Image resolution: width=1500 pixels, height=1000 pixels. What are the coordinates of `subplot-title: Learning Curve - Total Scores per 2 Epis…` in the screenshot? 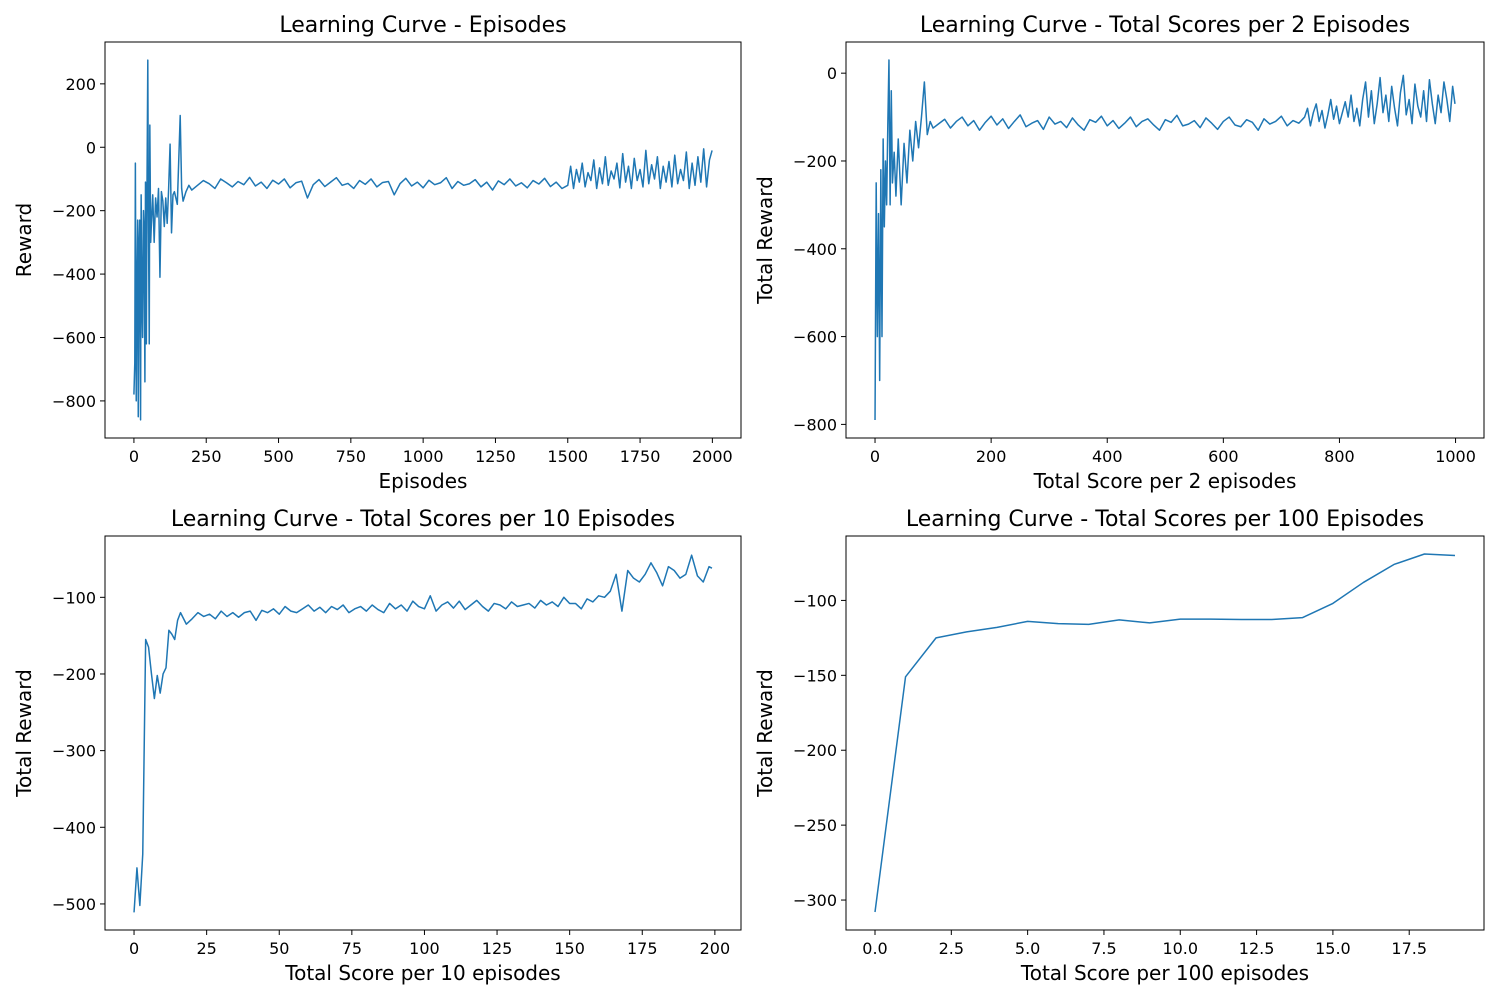 It's located at (1165, 25).